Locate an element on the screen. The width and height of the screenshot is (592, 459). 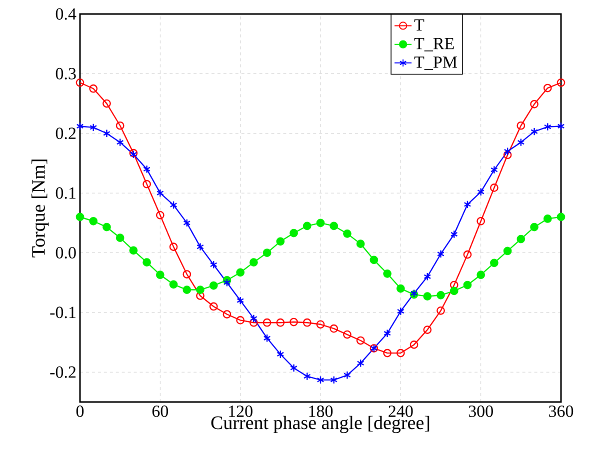
x-tick-label: 180 is located at coordinates (321, 411).